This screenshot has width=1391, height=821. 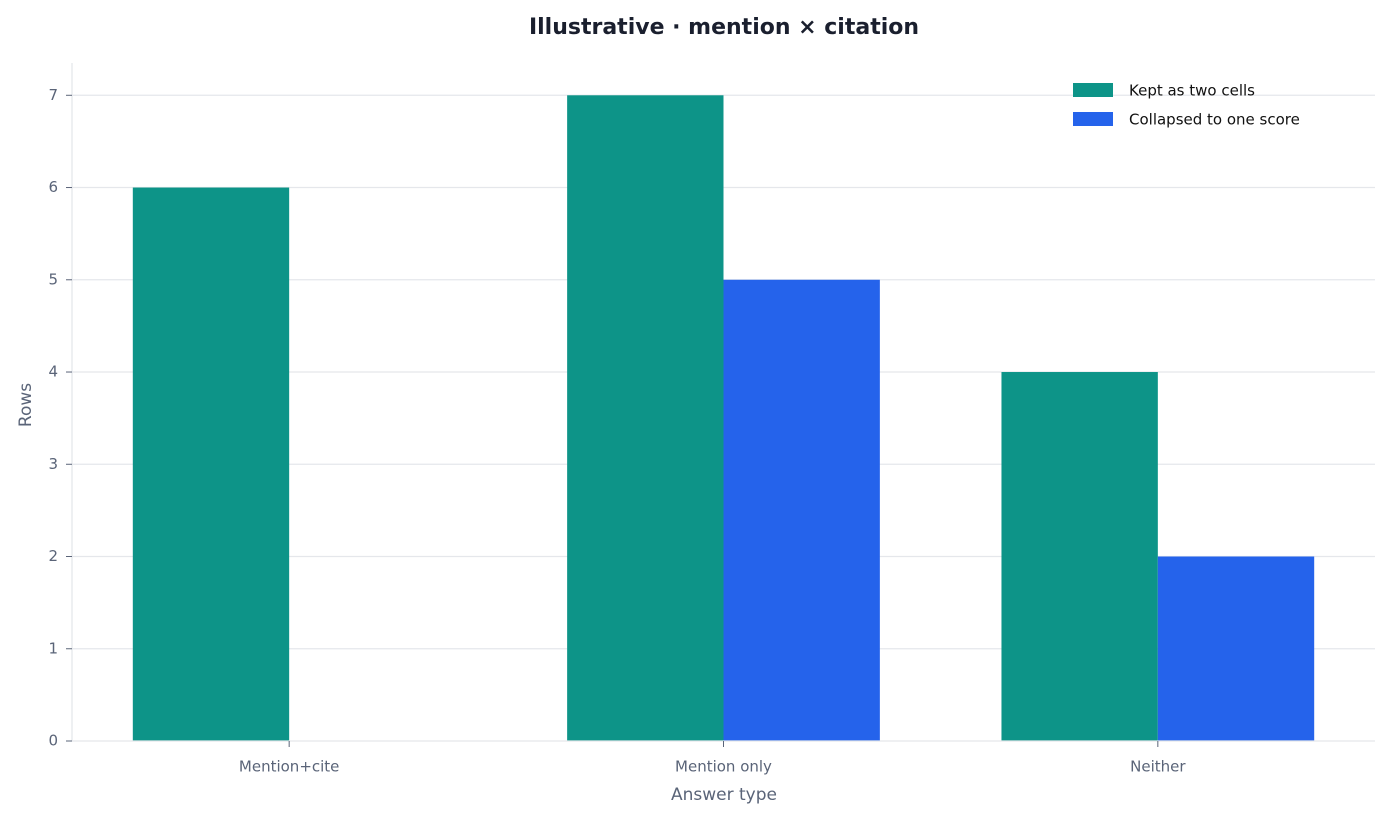 I want to click on legend: Kept as two cells Collapsed to one score, so click(x=1186, y=105).